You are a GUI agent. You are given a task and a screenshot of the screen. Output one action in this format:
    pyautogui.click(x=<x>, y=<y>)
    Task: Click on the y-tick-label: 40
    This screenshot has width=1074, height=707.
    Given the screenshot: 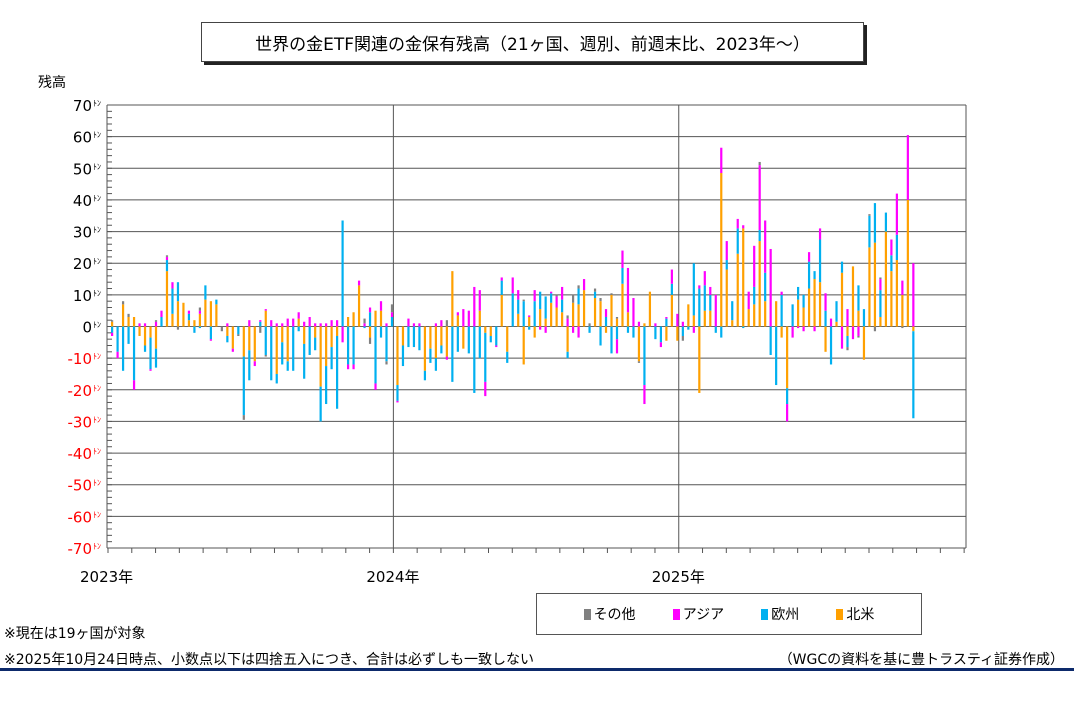 What is the action you would take?
    pyautogui.click(x=82, y=201)
    